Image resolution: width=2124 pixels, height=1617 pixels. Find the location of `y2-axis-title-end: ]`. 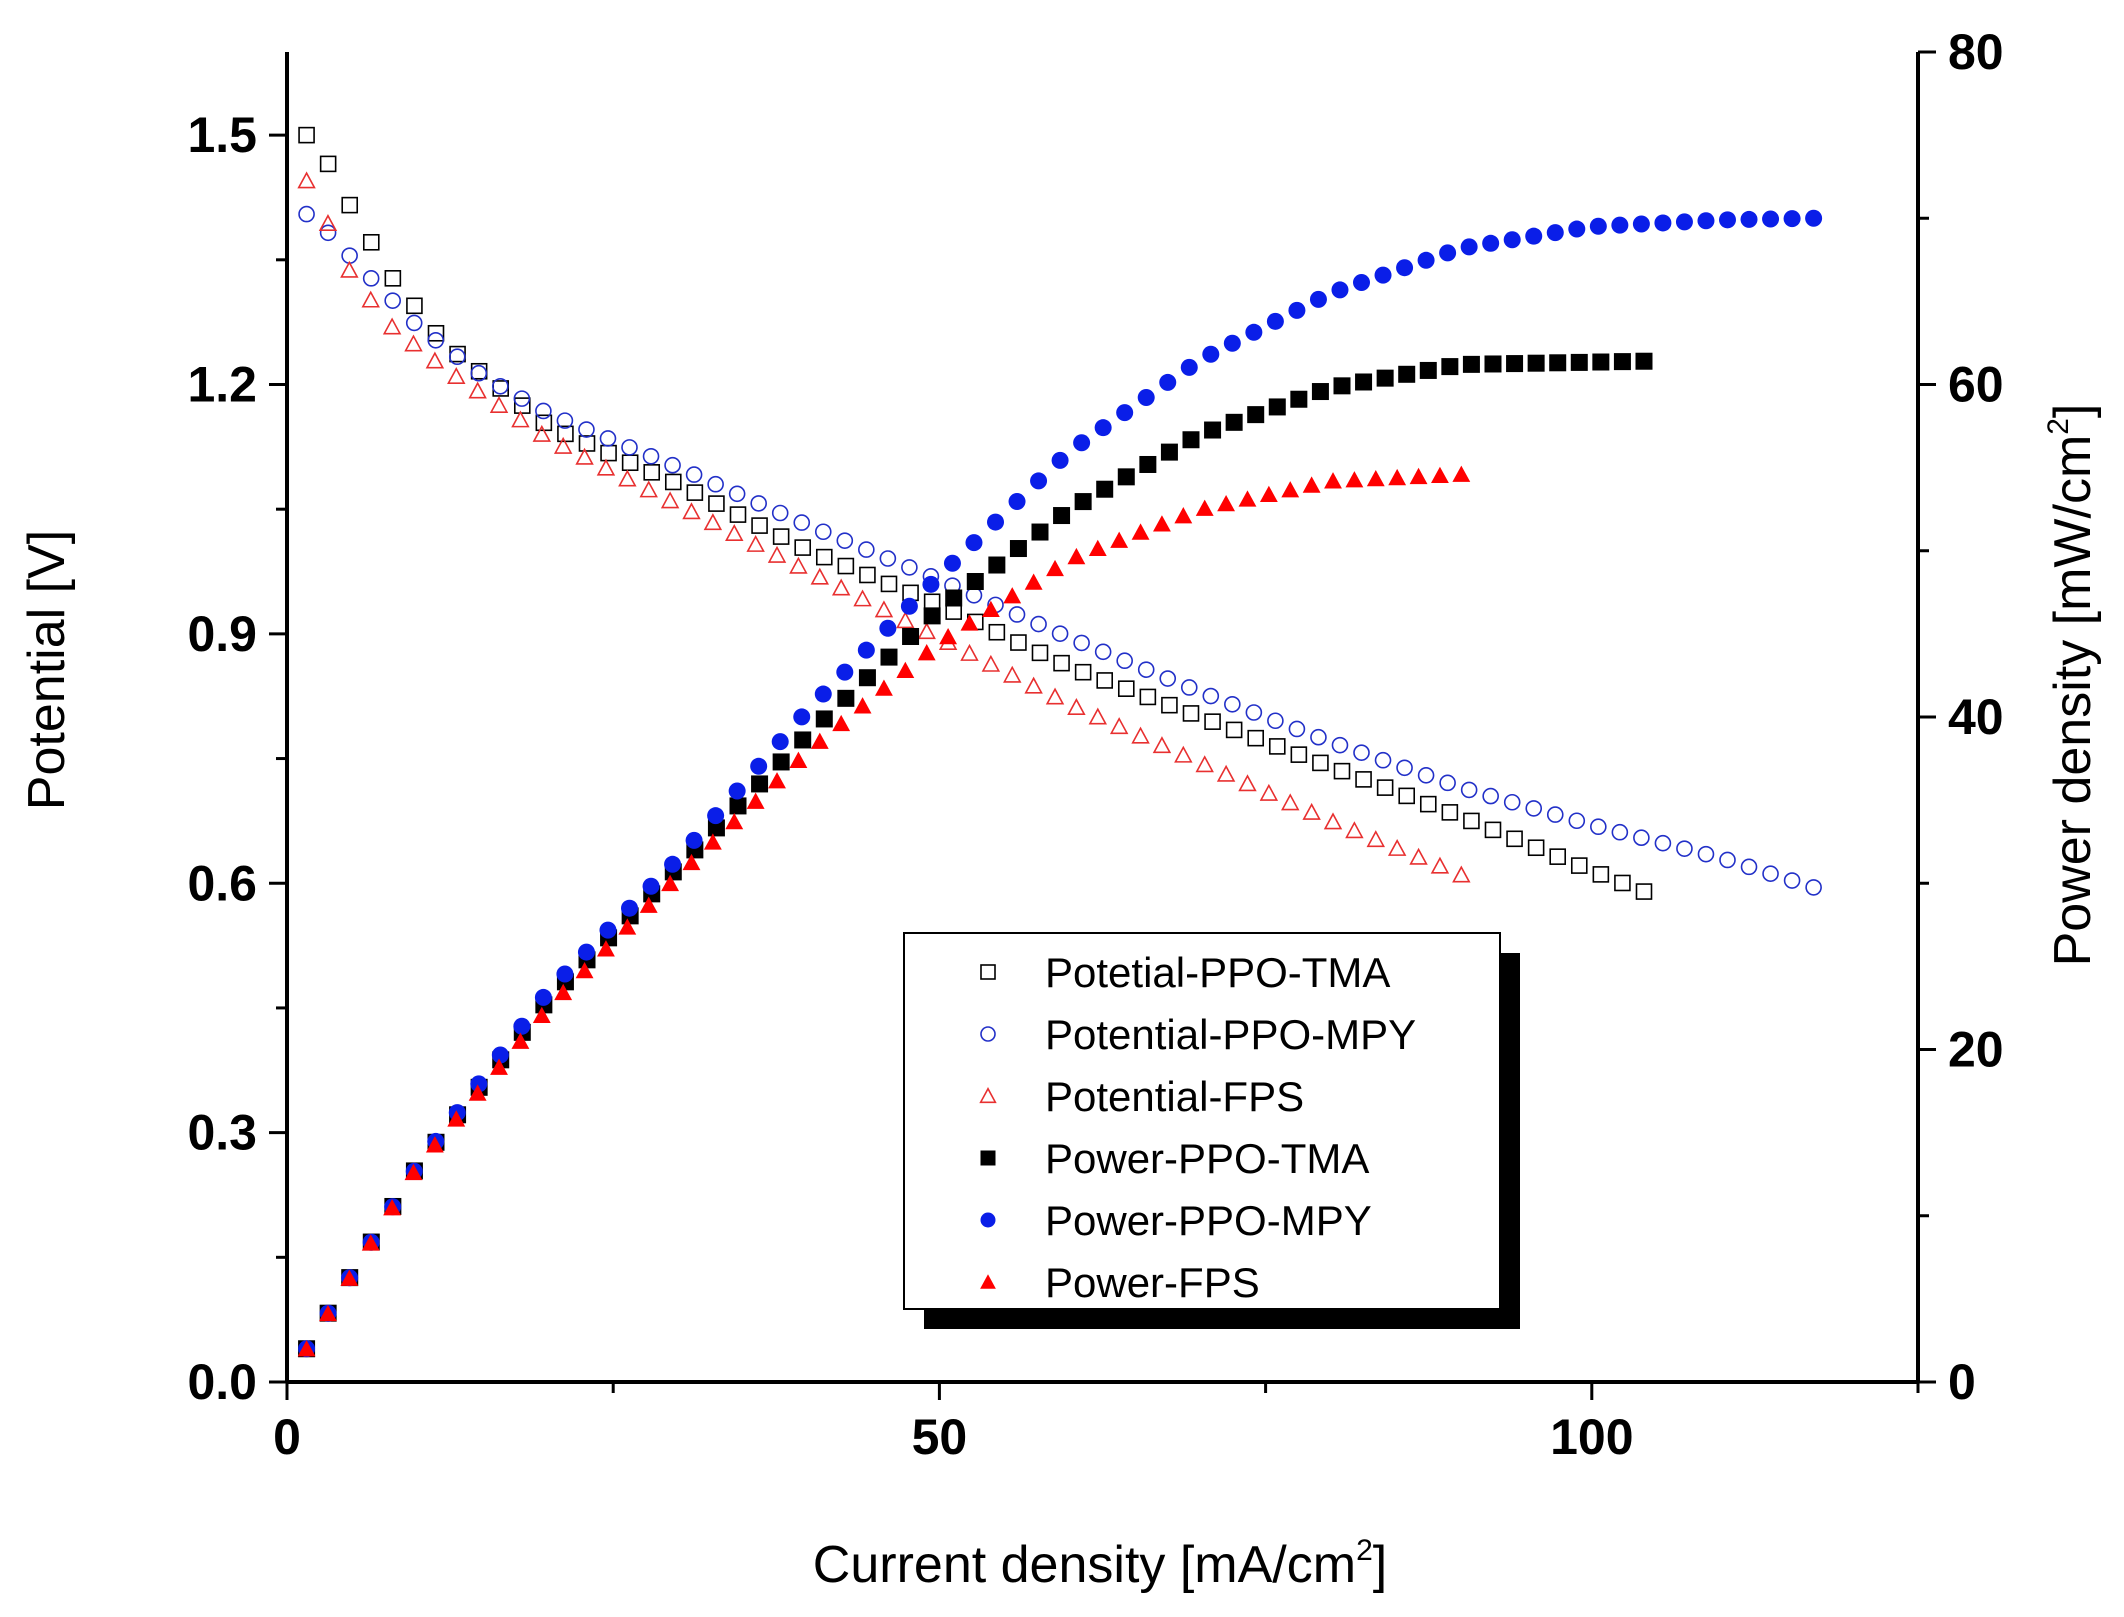

y2-axis-title-end: ] is located at coordinates (2073, 411).